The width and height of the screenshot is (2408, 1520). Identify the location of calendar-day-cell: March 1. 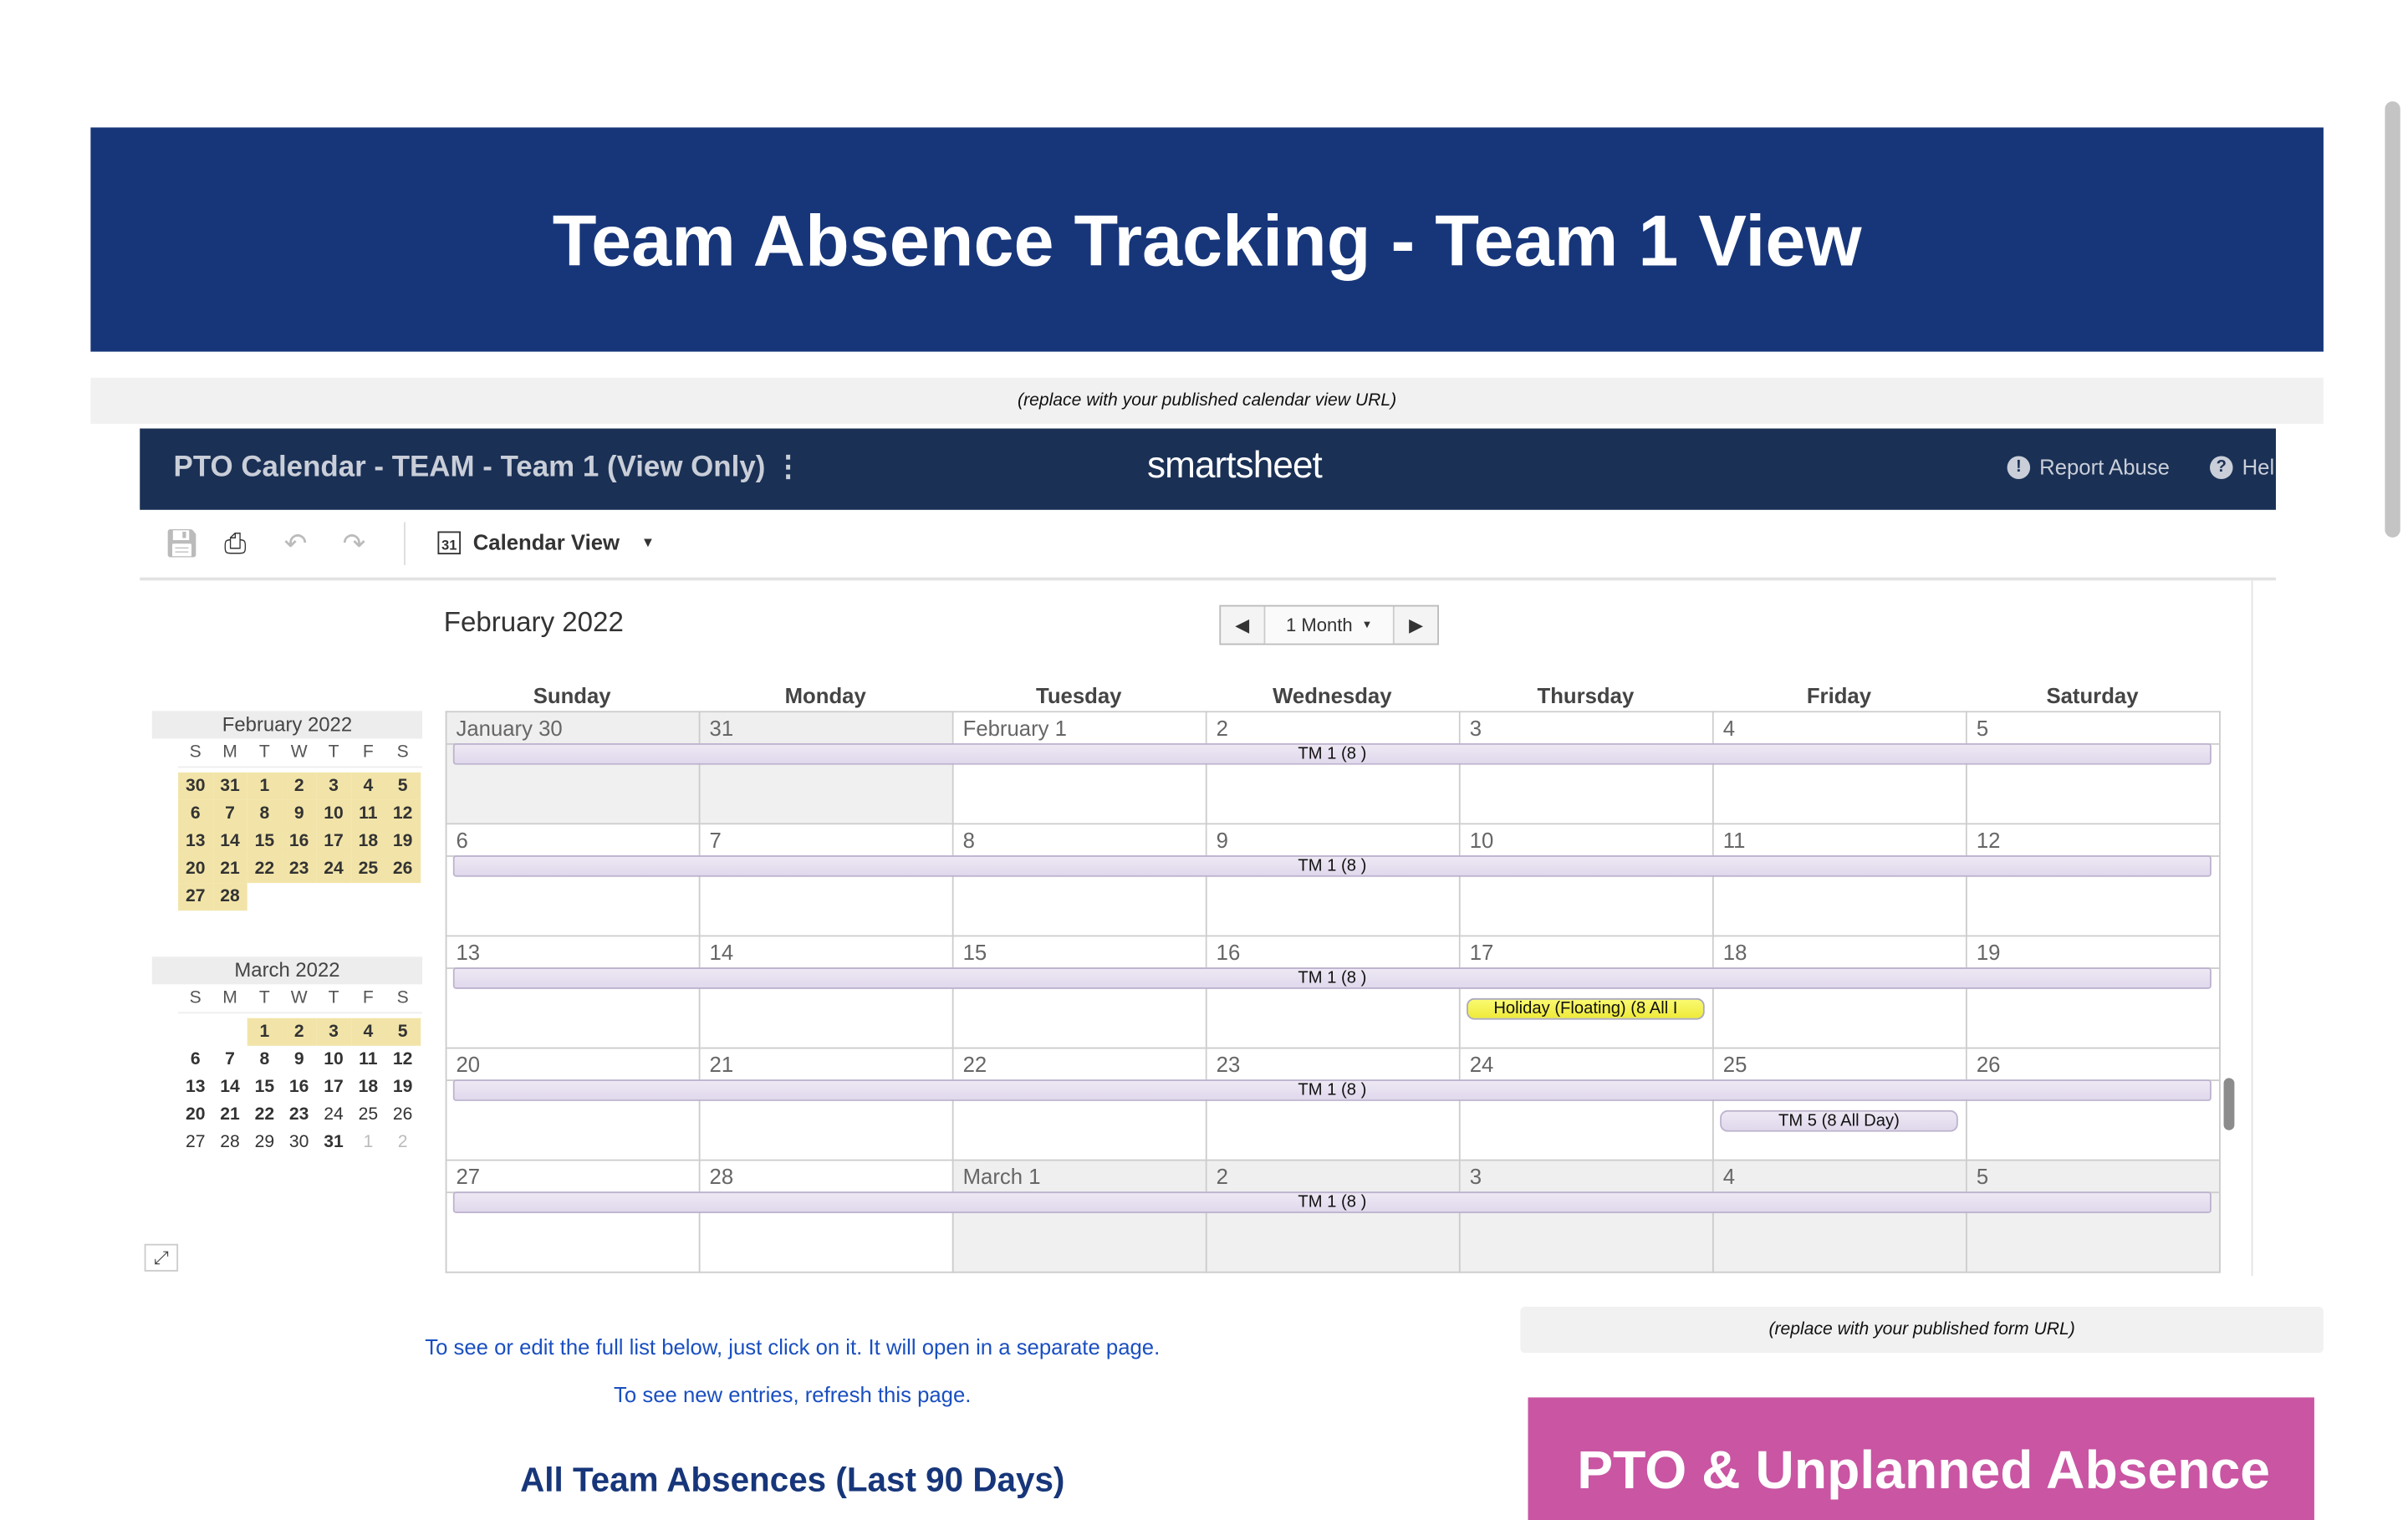
(1079, 1216).